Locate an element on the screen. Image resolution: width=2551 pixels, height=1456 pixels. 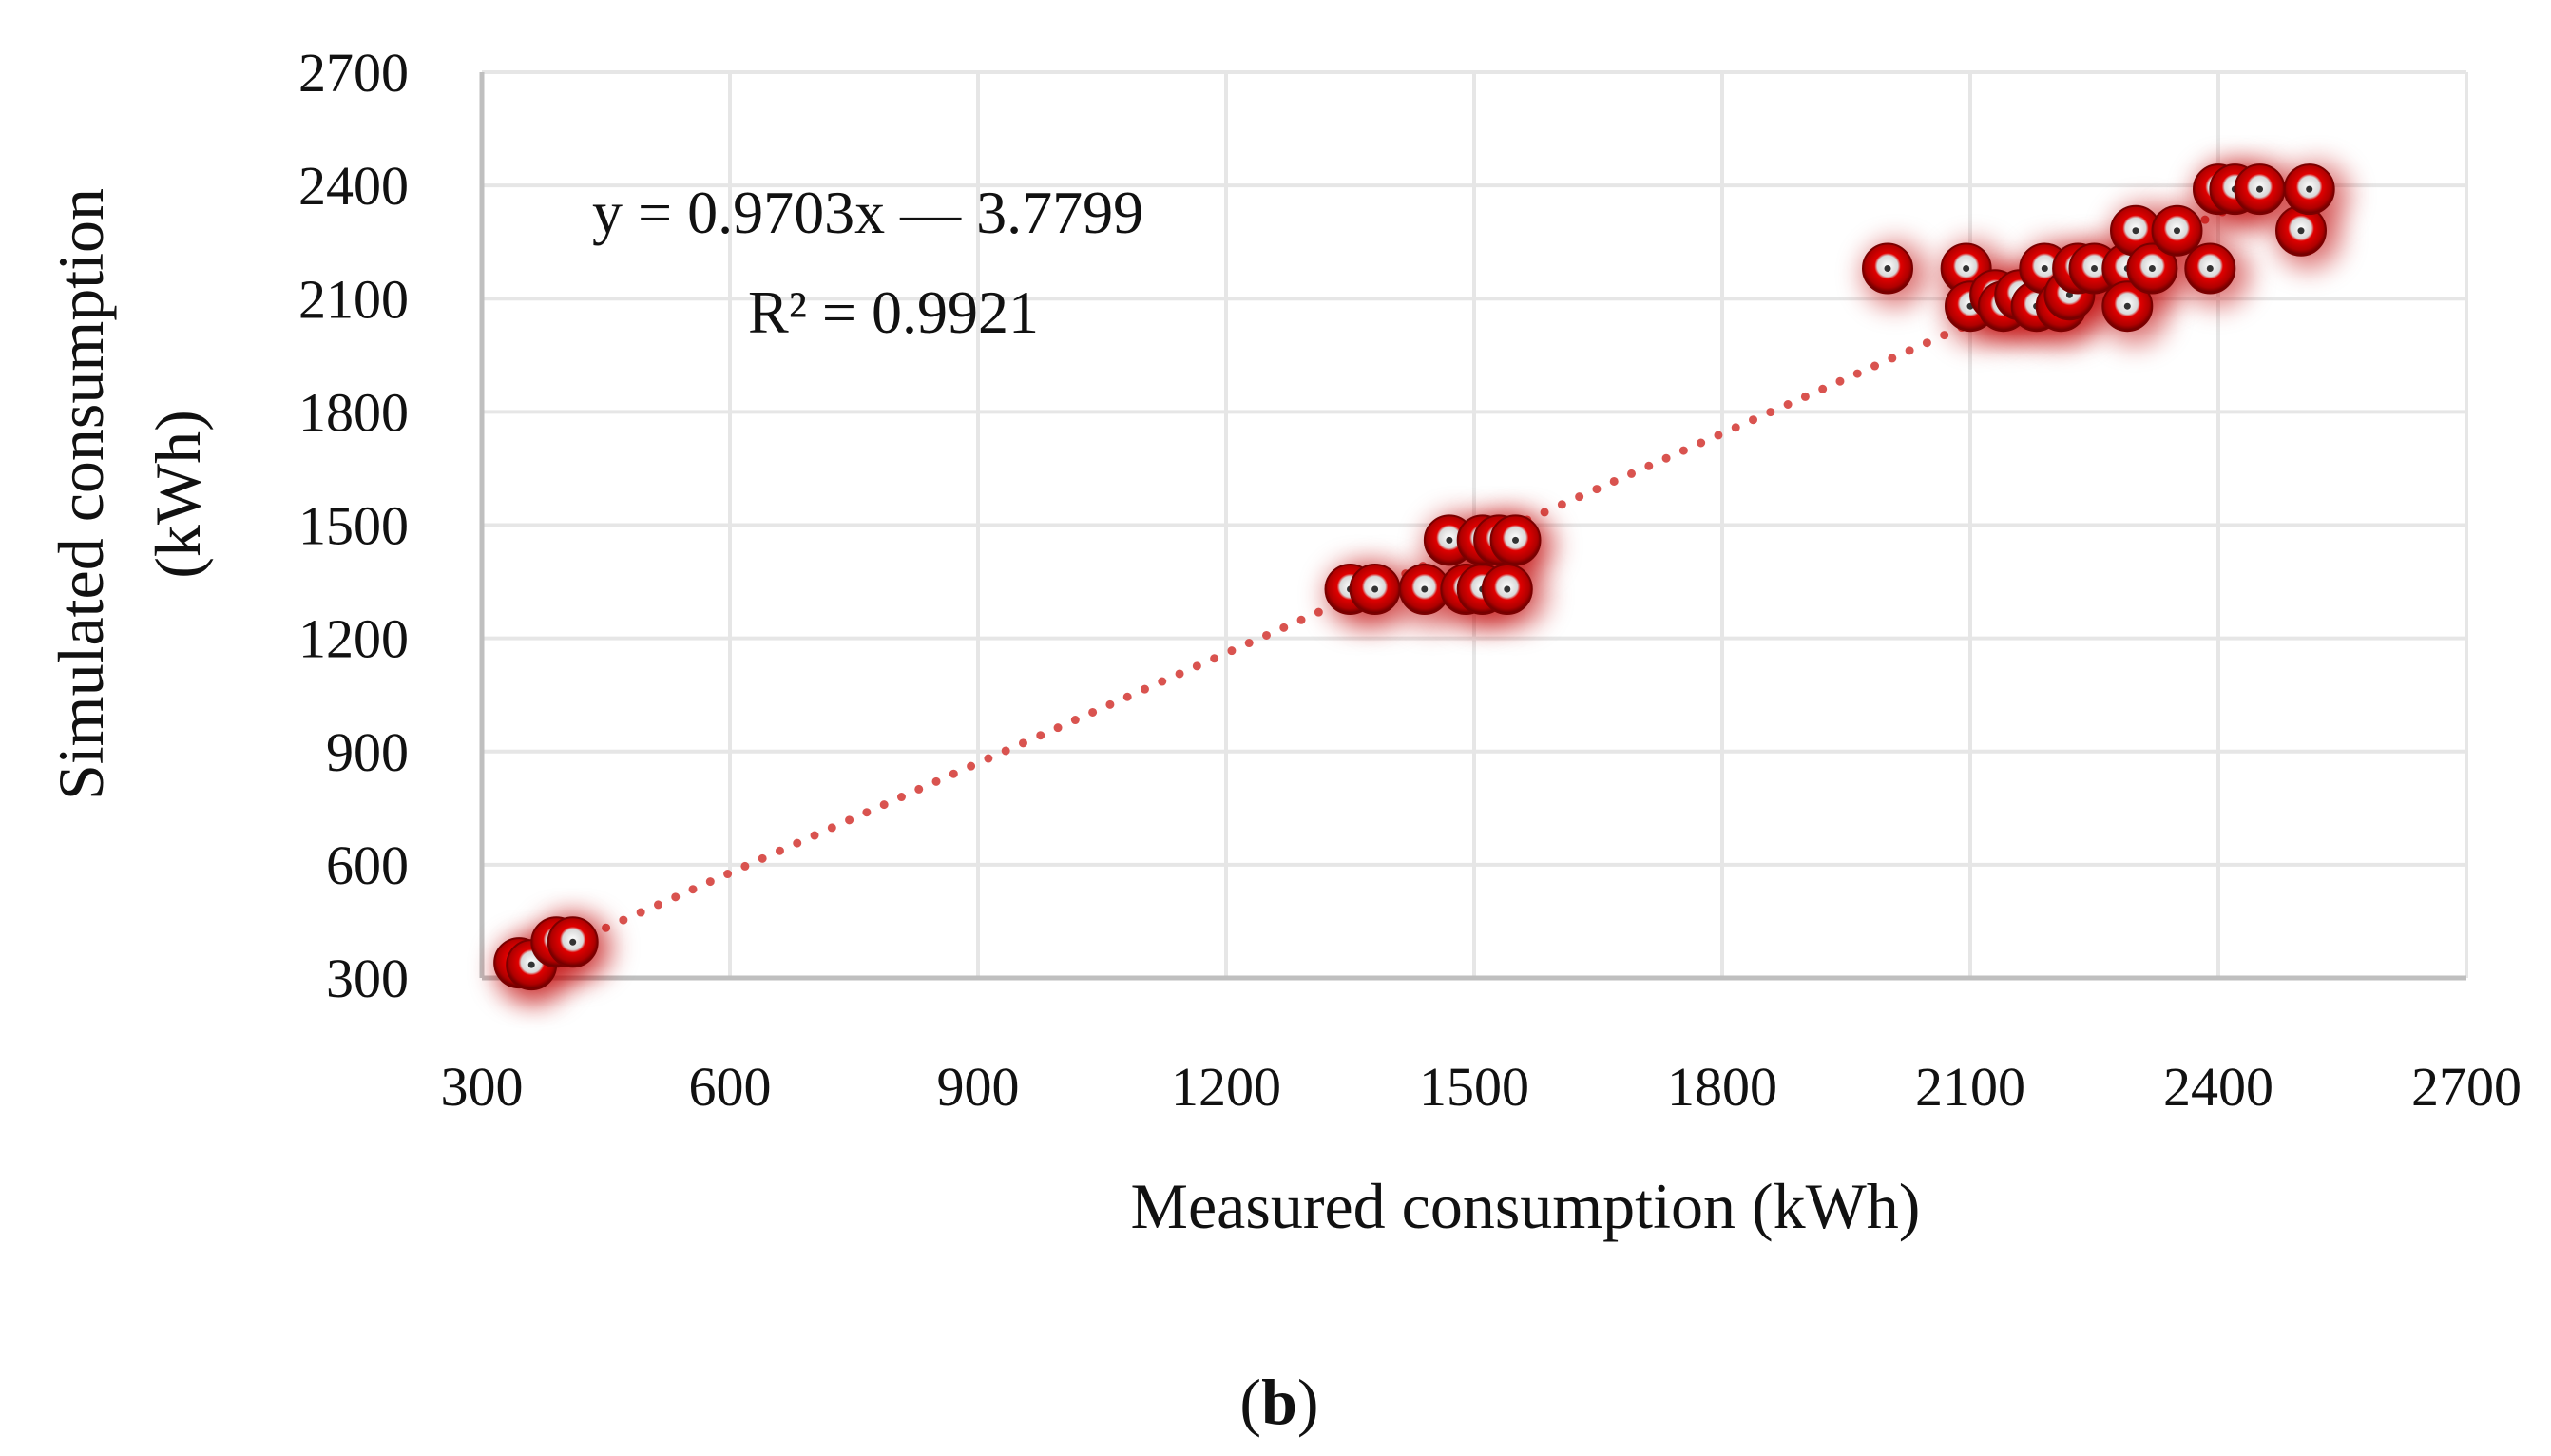
y-tick-label: 900 is located at coordinates (367, 752).